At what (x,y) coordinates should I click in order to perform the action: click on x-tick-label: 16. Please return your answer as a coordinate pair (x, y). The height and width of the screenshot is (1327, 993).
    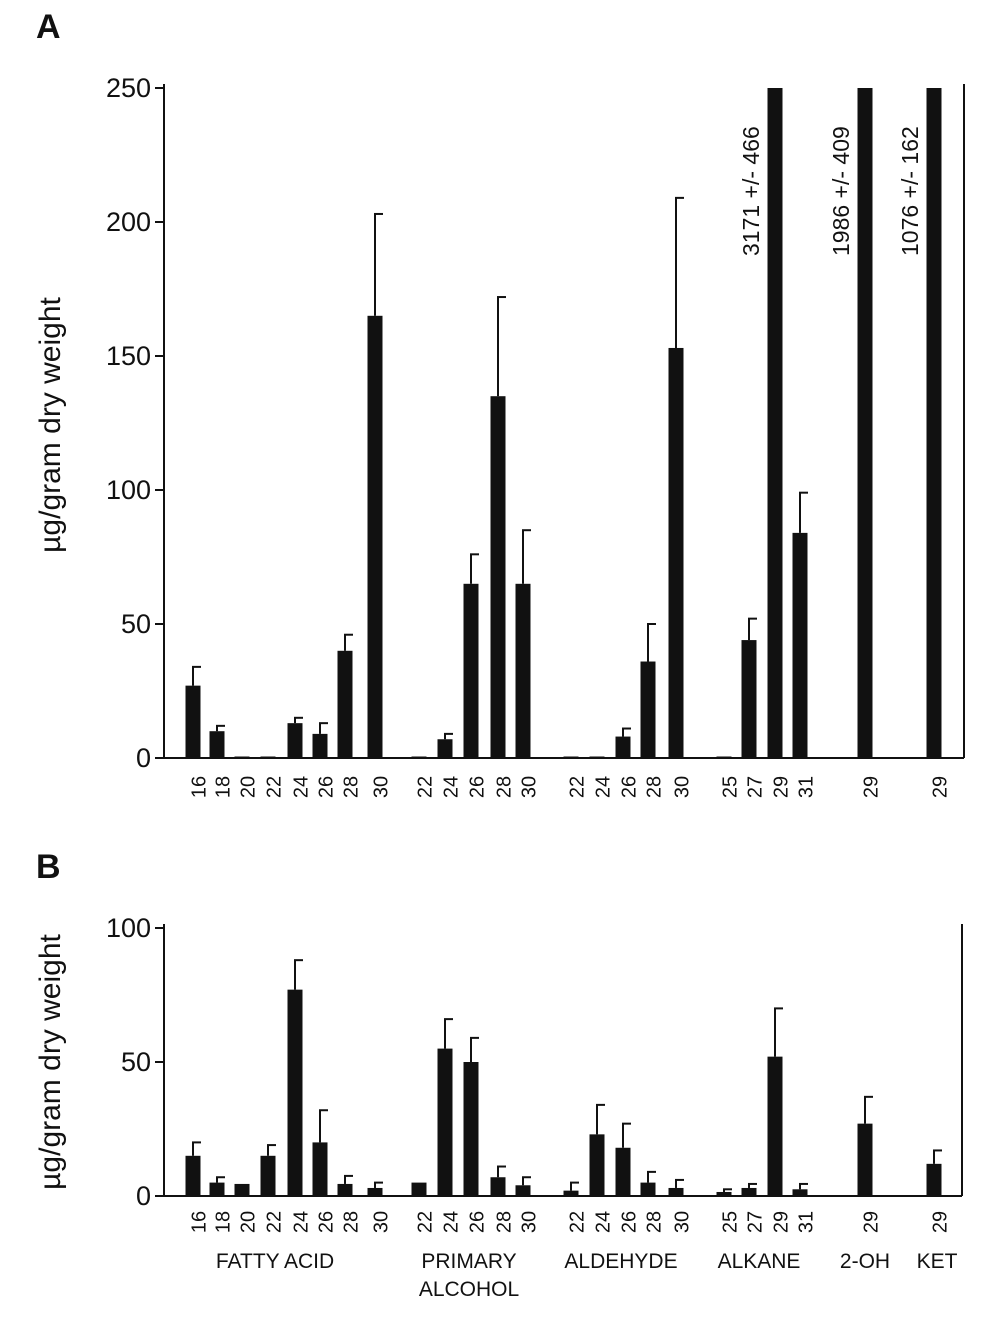
    Looking at the image, I should click on (199, 1222).